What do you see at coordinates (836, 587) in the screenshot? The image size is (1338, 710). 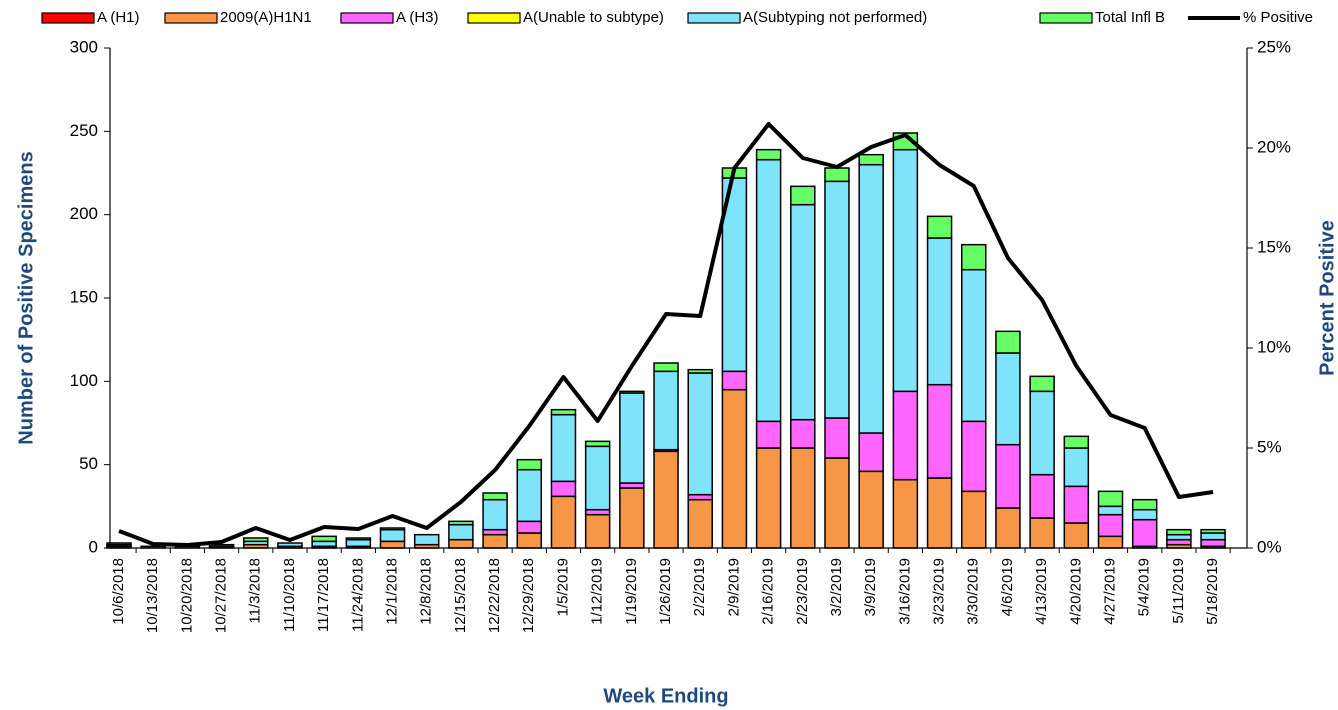 I see `x-tick-label: 3/2/2019` at bounding box center [836, 587].